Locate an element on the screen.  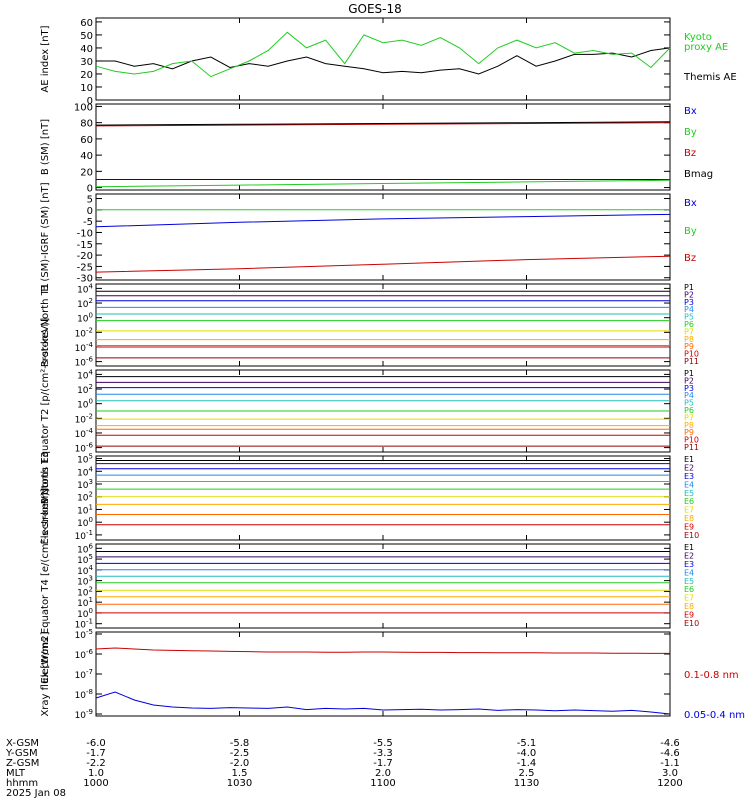
footer-value: -6.0 is located at coordinates (96, 743).